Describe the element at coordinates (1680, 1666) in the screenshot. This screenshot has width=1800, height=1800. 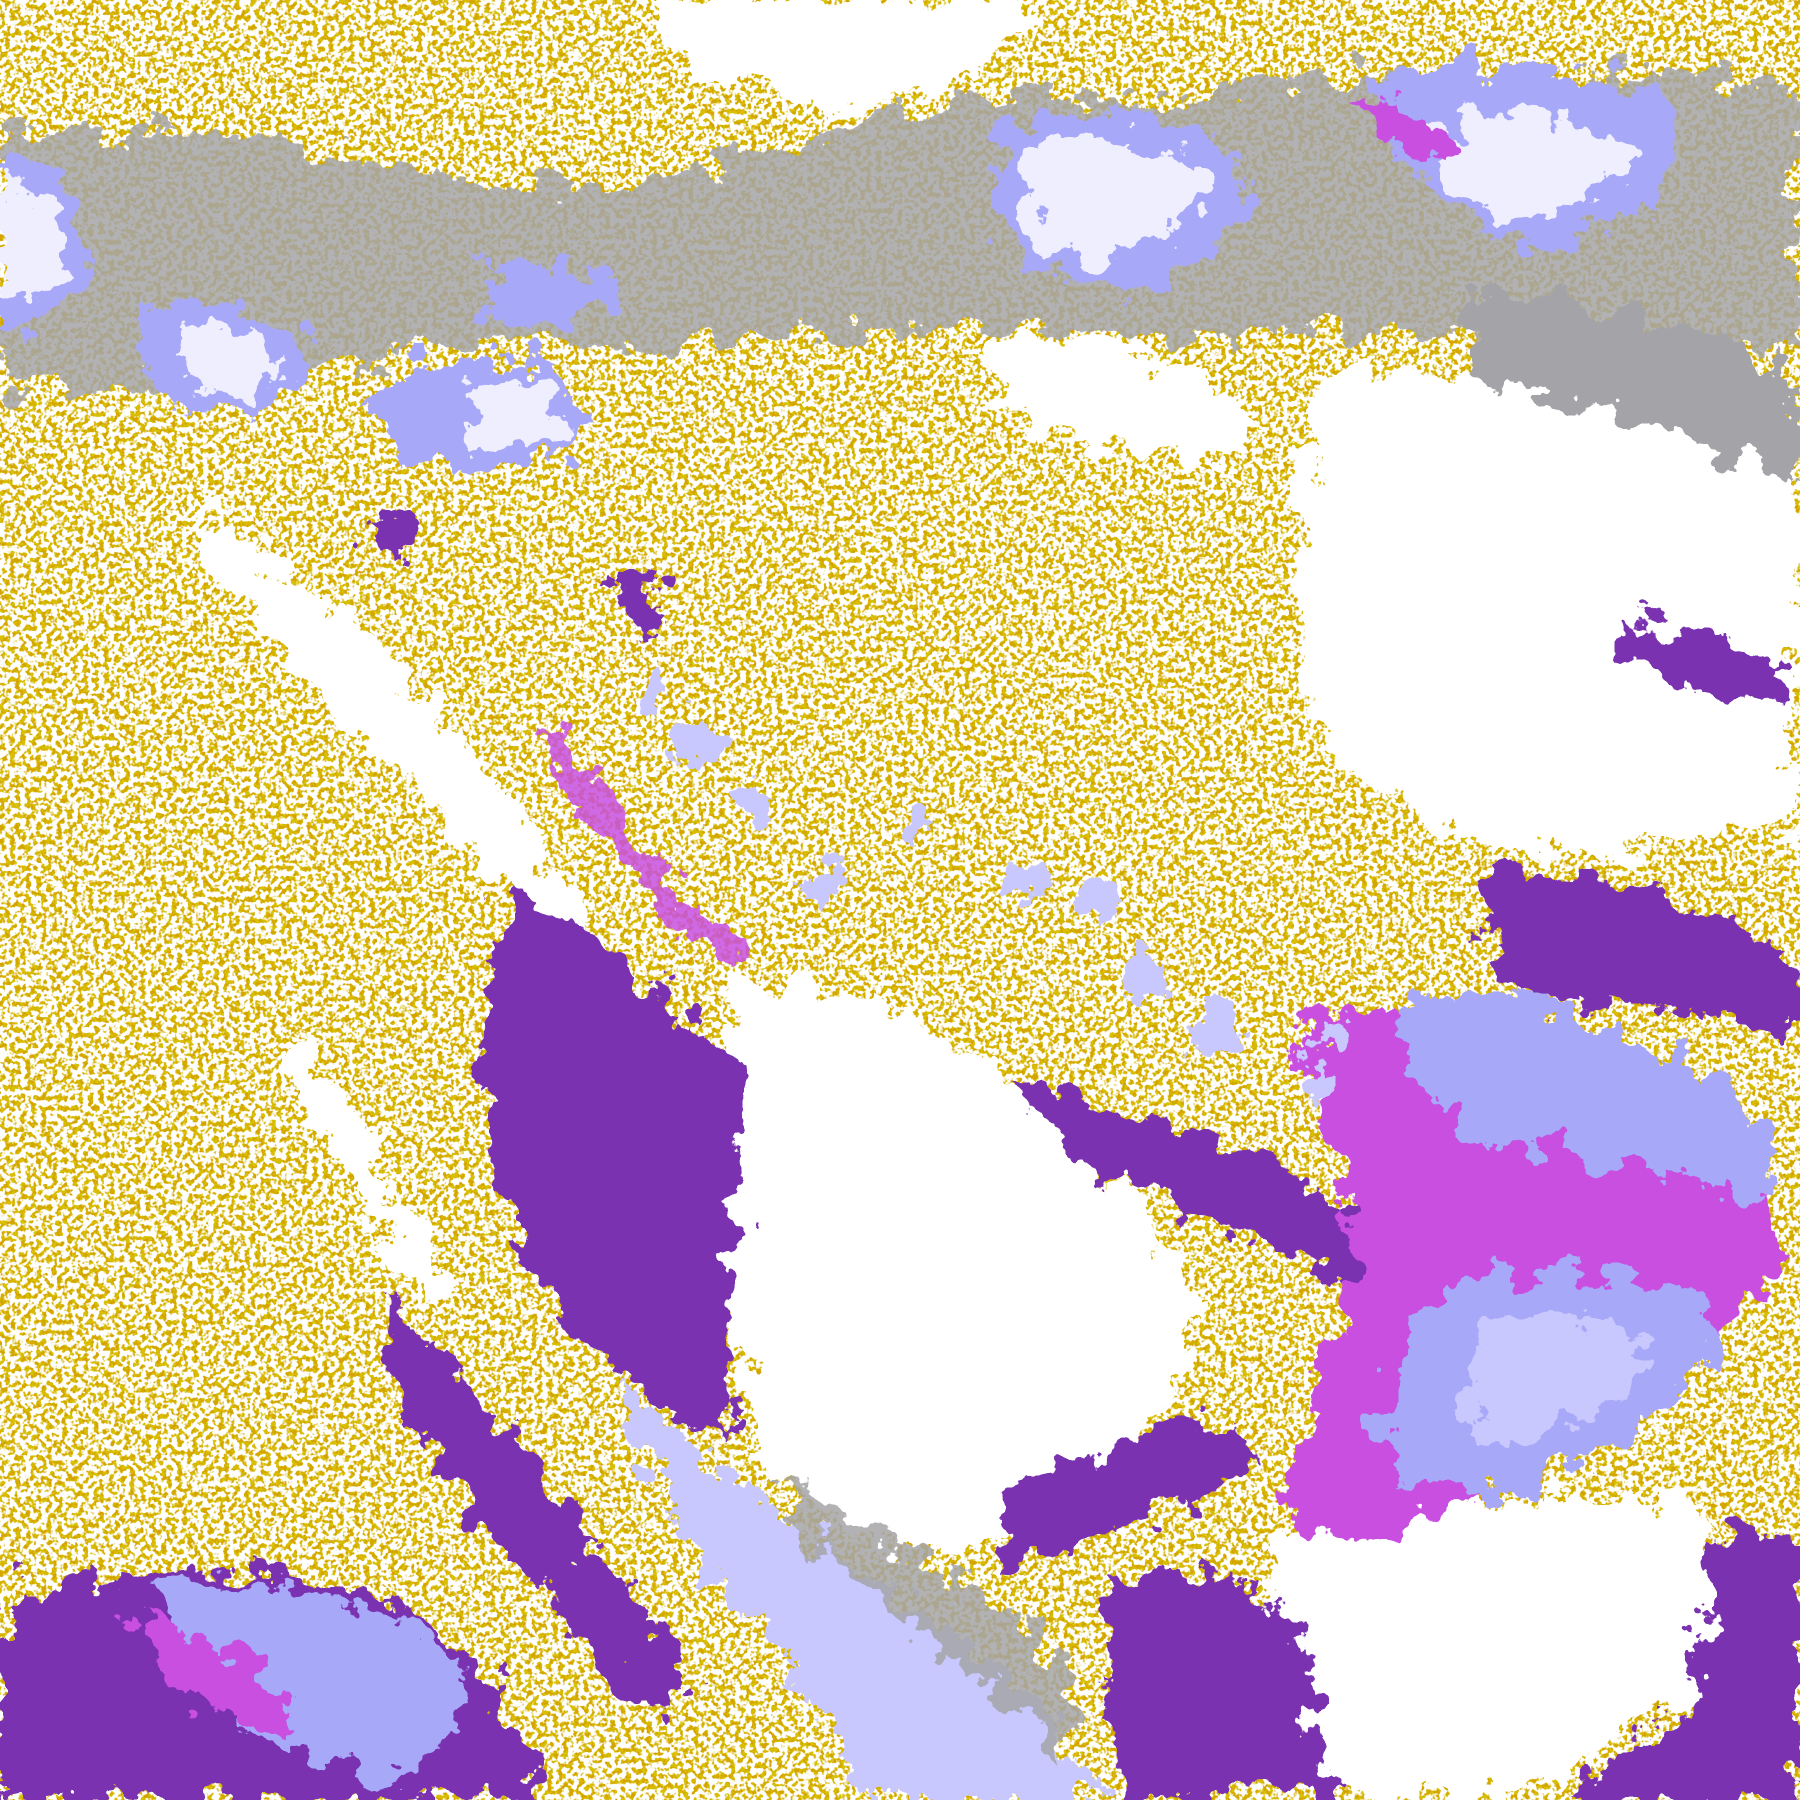
I see `purple-region-bottom-right` at that location.